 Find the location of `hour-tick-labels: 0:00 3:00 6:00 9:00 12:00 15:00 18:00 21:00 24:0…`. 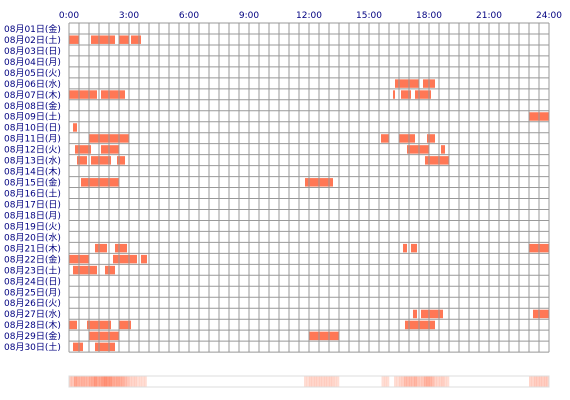

hour-tick-labels: 0:00 3:00 6:00 9:00 12:00 15:00 18:00 21:00 24:0… is located at coordinates (310, 16).